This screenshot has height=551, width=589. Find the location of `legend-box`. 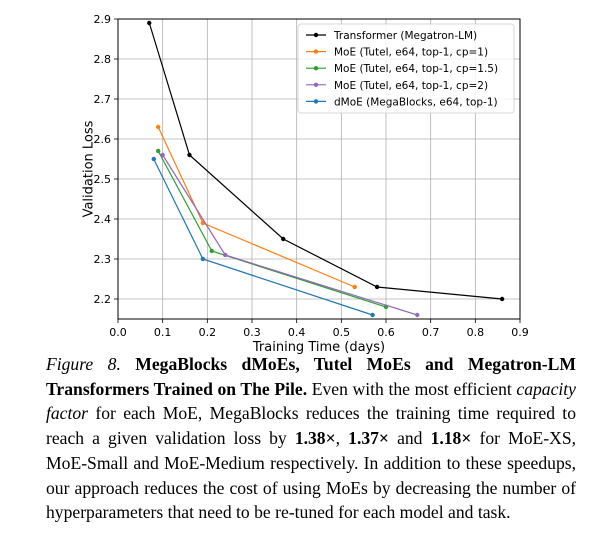

legend-box is located at coordinates (406, 68).